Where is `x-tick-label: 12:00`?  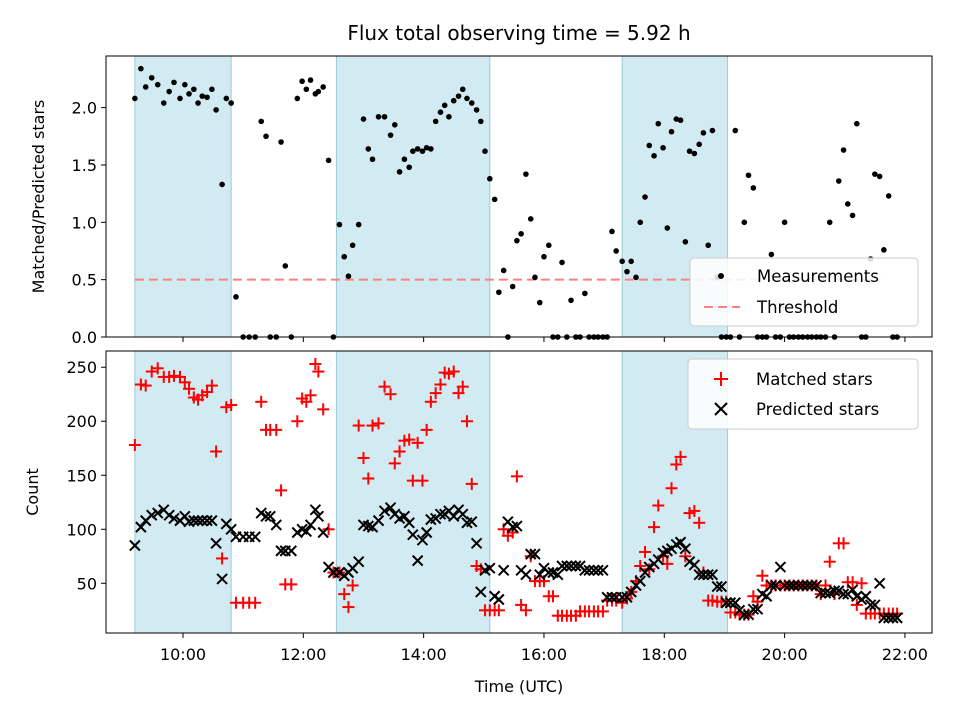 x-tick-label: 12:00 is located at coordinates (303, 654).